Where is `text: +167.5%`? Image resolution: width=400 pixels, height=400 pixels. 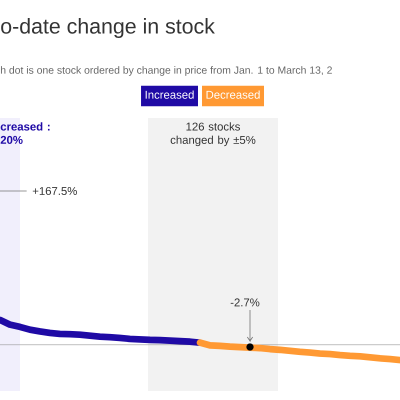 text: +167.5% is located at coordinates (54, 191).